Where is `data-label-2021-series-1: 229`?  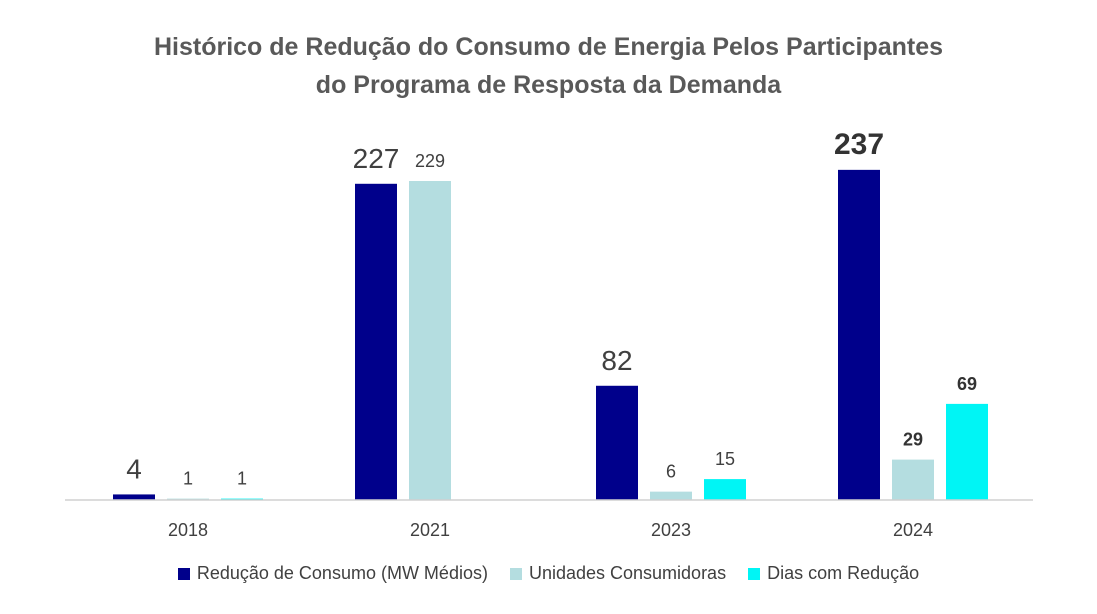 data-label-2021-series-1: 229 is located at coordinates (430, 161).